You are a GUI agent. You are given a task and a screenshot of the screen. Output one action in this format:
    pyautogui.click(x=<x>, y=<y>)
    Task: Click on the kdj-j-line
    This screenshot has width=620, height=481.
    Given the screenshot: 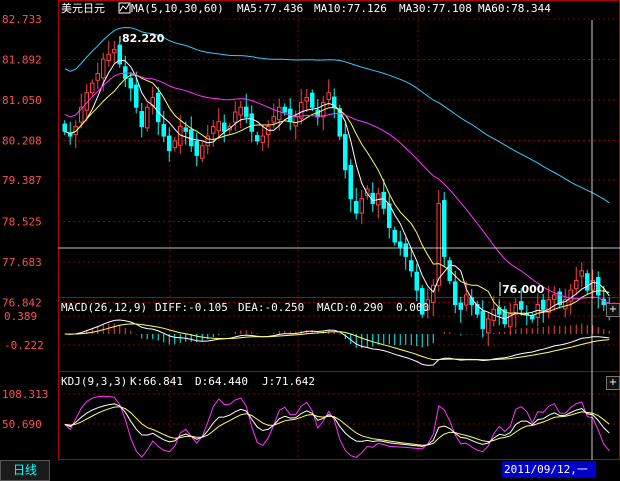 What is the action you would take?
    pyautogui.click(x=337, y=426)
    